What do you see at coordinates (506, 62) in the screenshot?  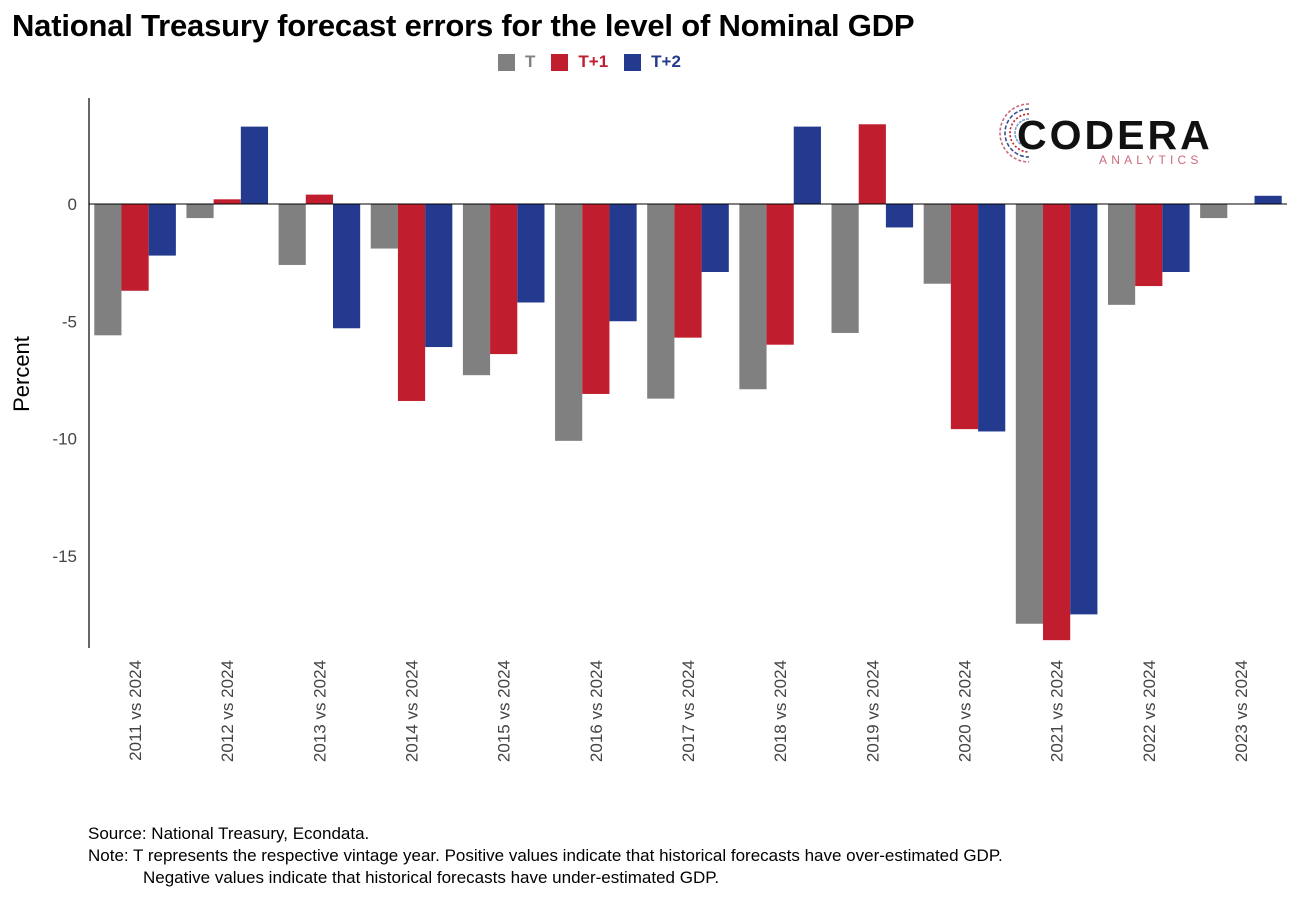 I see `legend-swatch-t` at bounding box center [506, 62].